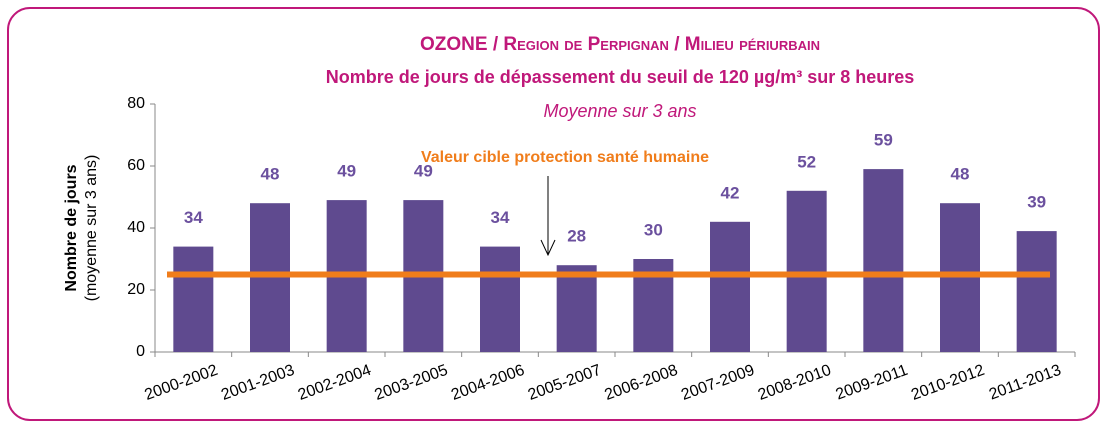 The image size is (1107, 428). Describe the element at coordinates (806, 161) in the screenshot. I see `value-label: 52` at that location.